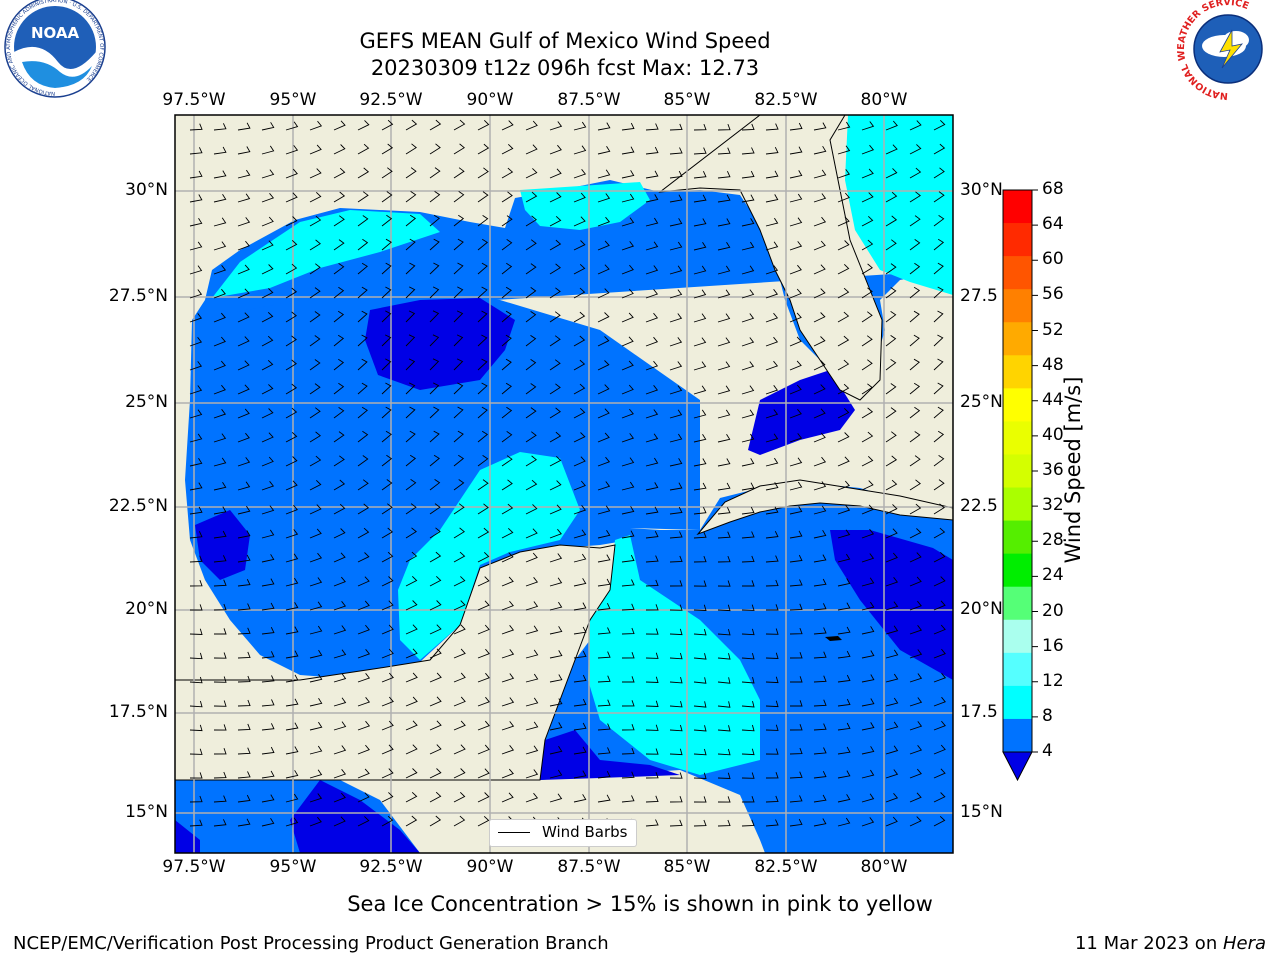 The image size is (1280, 960). What do you see at coordinates (1053, 575) in the screenshot?
I see `colorbar-tick-label: 24` at bounding box center [1053, 575].